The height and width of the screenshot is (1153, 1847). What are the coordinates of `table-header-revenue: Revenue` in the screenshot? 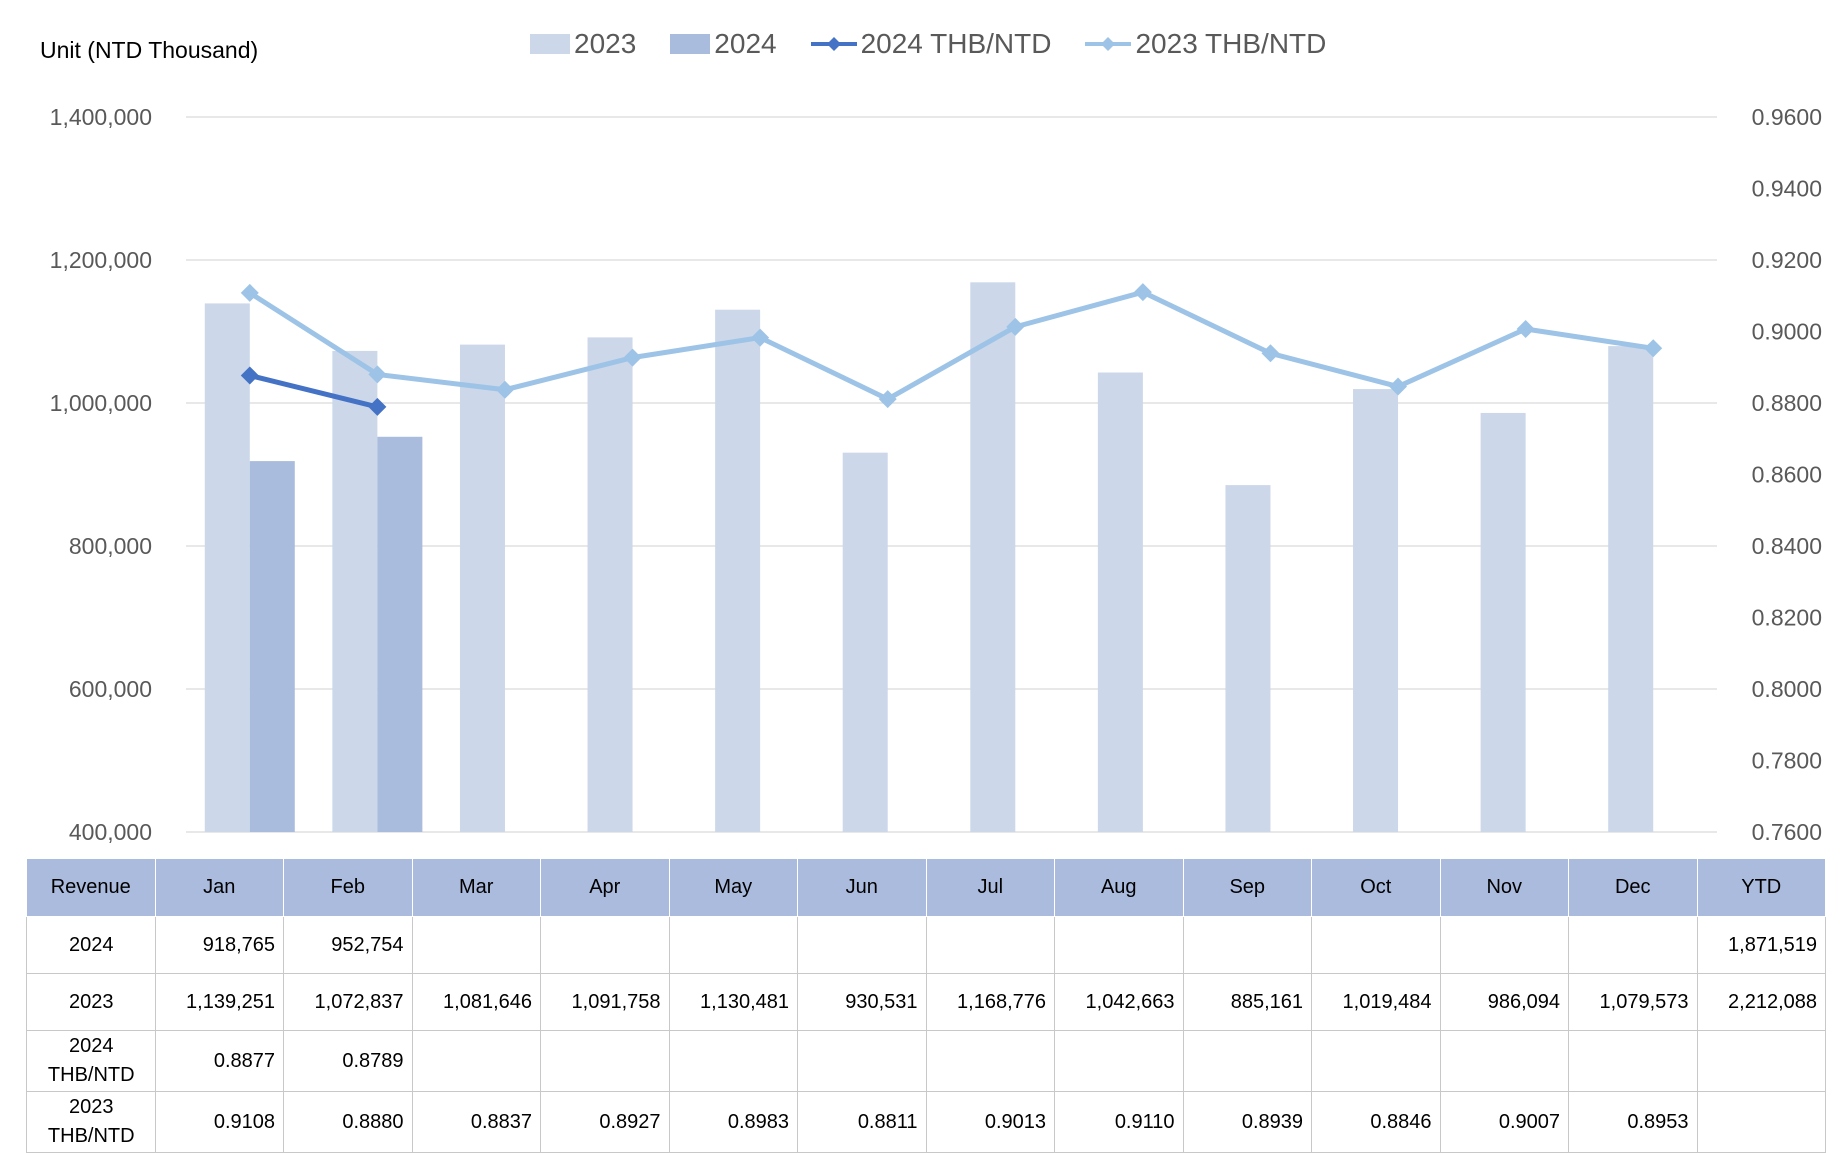 It's located at (91, 887).